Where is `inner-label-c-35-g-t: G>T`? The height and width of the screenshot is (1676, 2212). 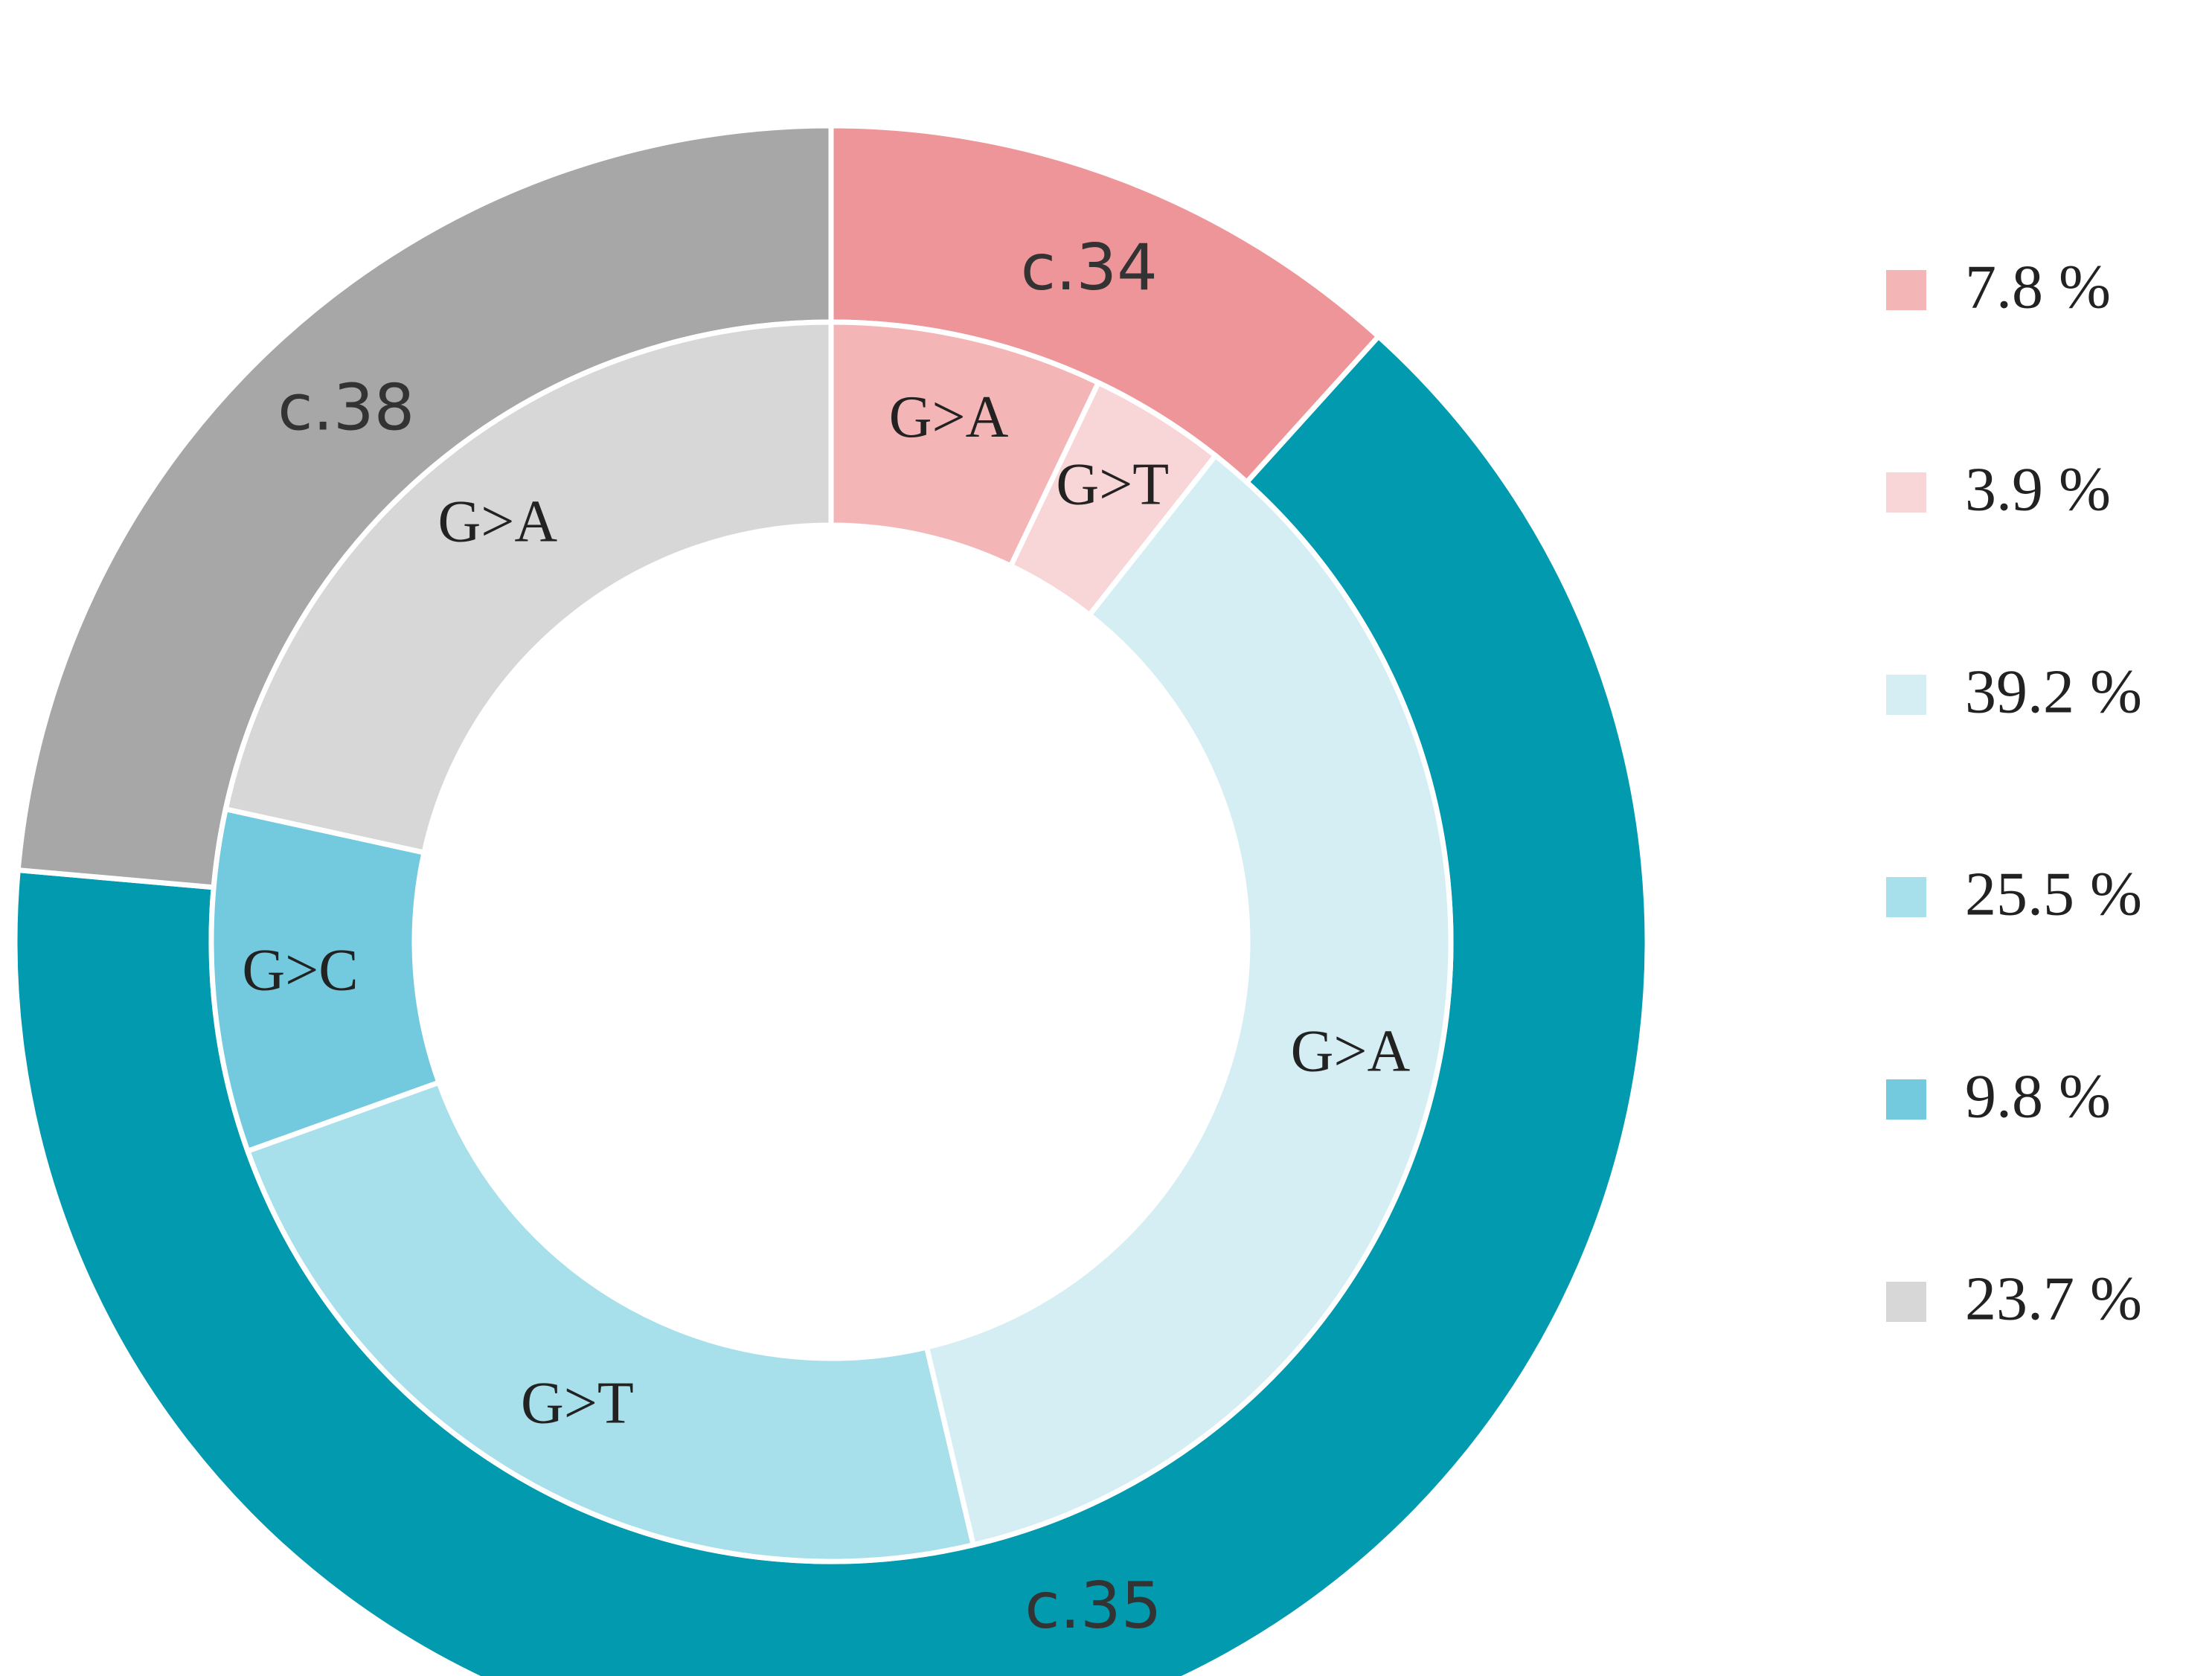
inner-label-c-35-g-t: G>T is located at coordinates (577, 1403).